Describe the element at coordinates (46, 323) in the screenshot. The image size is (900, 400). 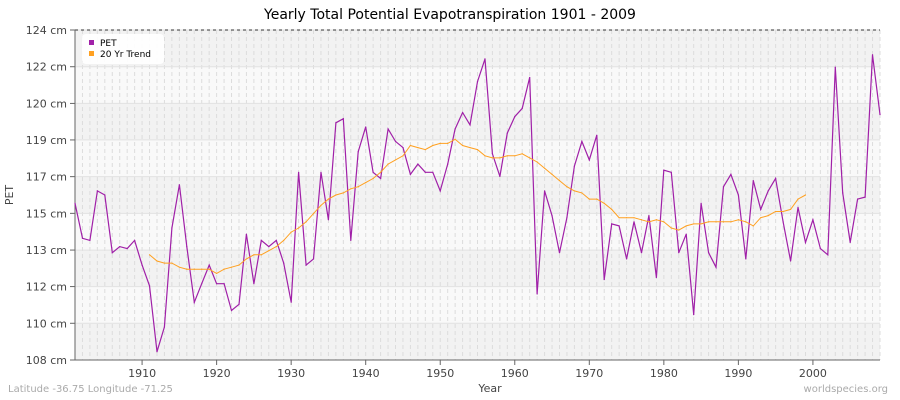
I see `y-tick-label: 110 cm` at that location.